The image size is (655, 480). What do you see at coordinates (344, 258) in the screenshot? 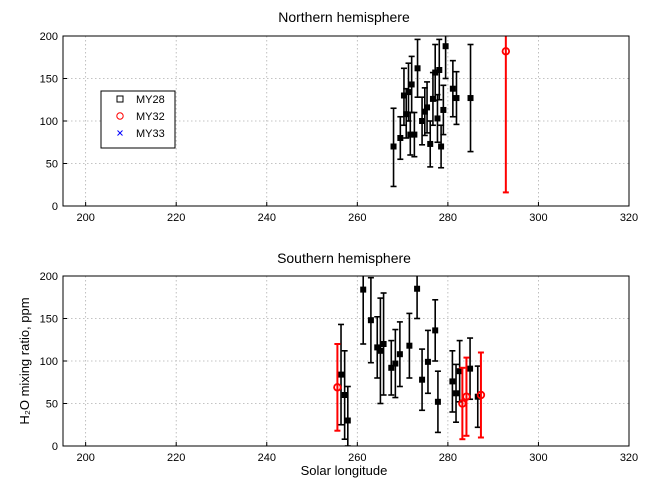
I see `panel-title: Southern hemisphere` at bounding box center [344, 258].